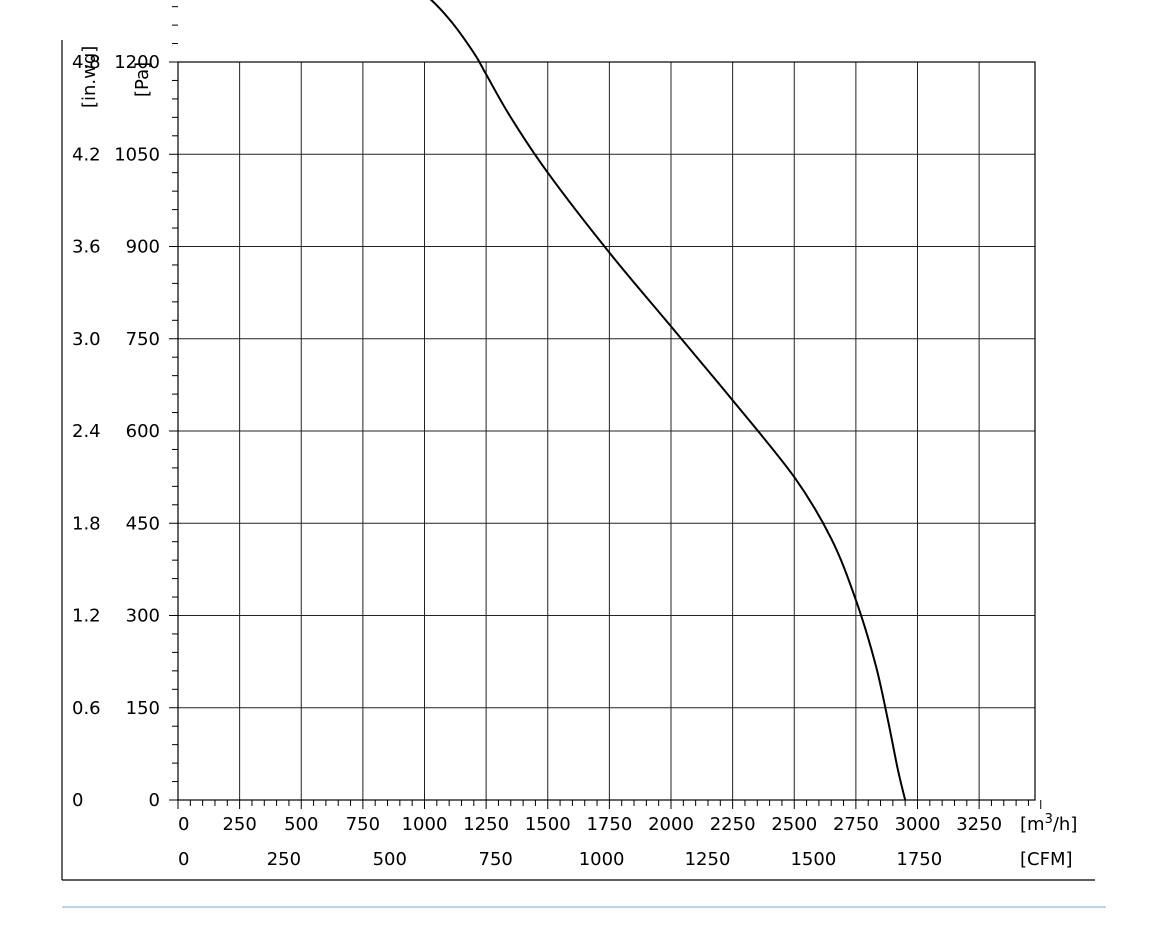 The width and height of the screenshot is (1158, 940). I want to click on y-tick-label-inwg: 0, so click(77, 800).